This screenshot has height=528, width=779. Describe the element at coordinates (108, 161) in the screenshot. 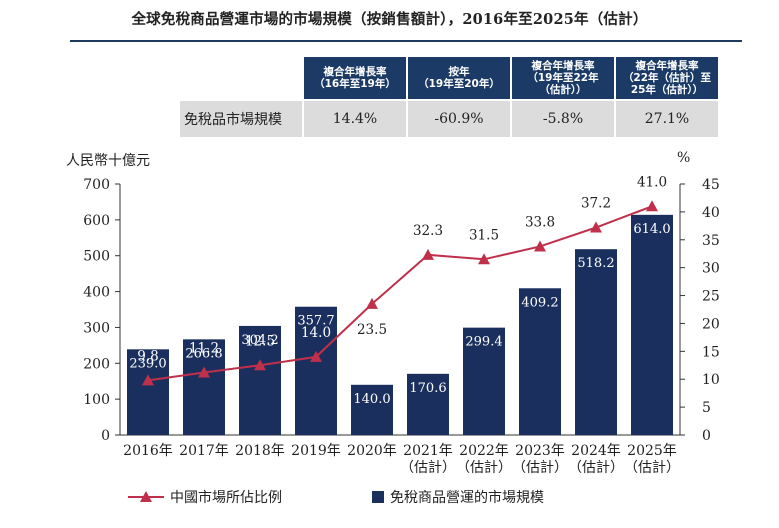

I see `y-axis-title: 人民幣十億元` at that location.